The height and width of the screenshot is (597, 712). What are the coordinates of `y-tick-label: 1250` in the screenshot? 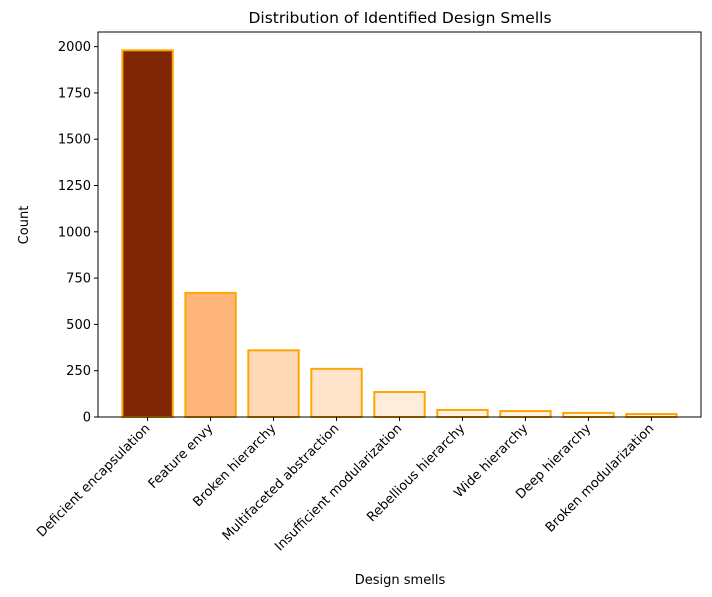 It's located at (74, 186).